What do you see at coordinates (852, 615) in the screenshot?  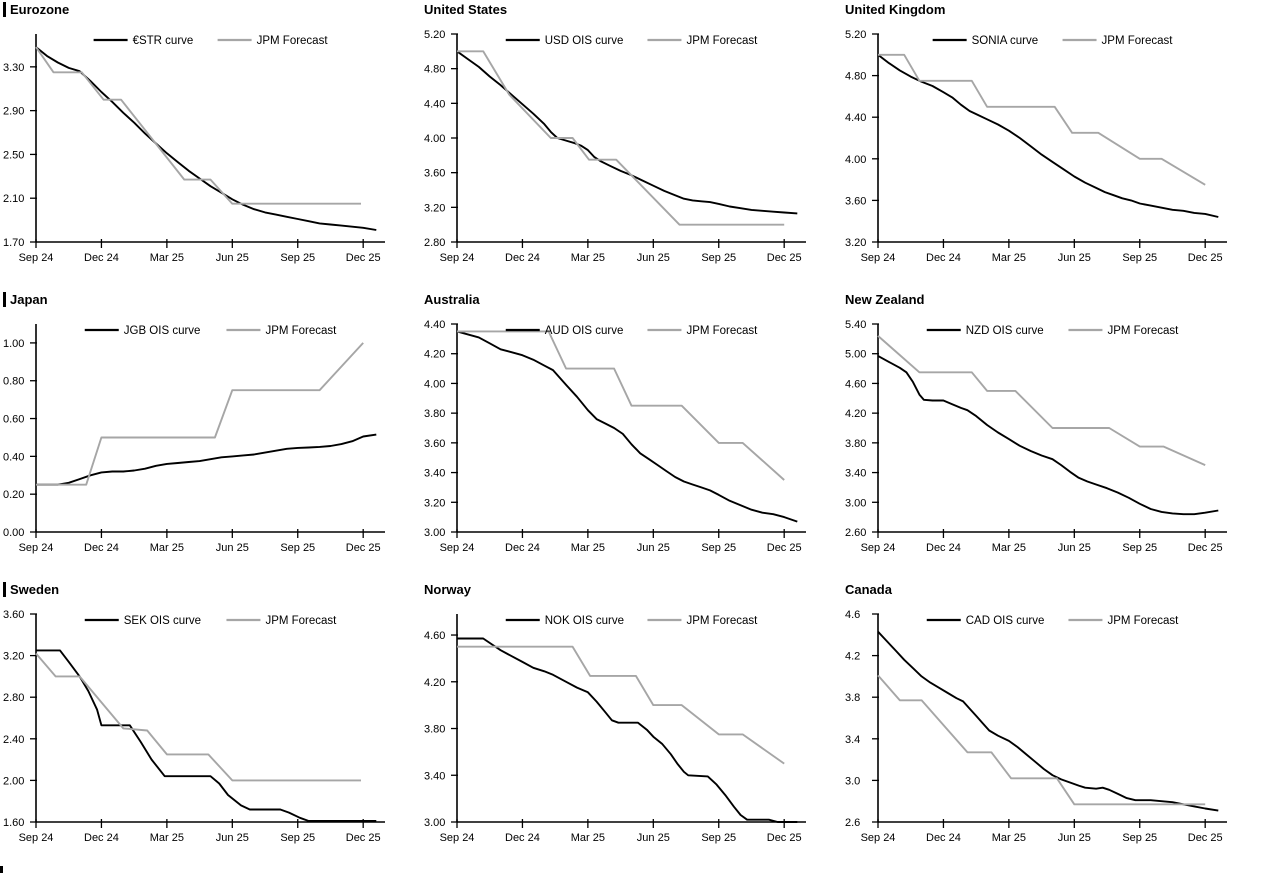 I see `y-tick-label: 4.6` at bounding box center [852, 615].